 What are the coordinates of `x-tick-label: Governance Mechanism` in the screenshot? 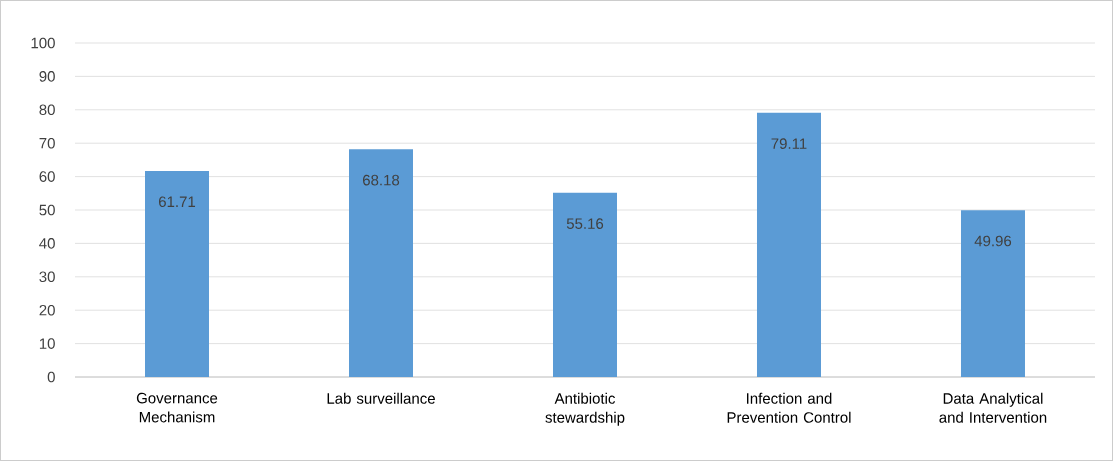 It's located at (177, 407).